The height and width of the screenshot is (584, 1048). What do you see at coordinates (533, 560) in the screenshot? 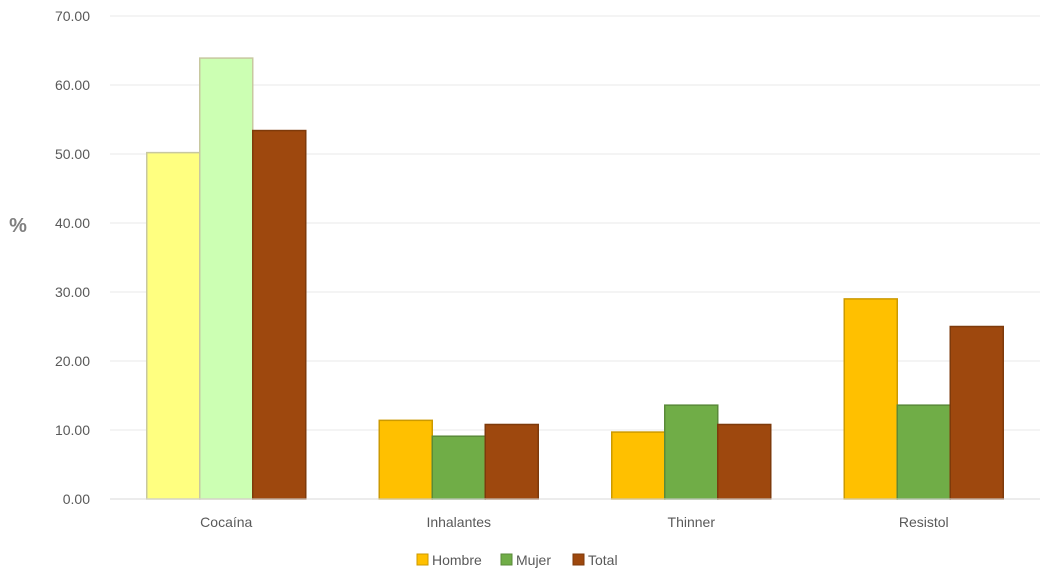
I see `legend-label-mujer: Mujer` at bounding box center [533, 560].